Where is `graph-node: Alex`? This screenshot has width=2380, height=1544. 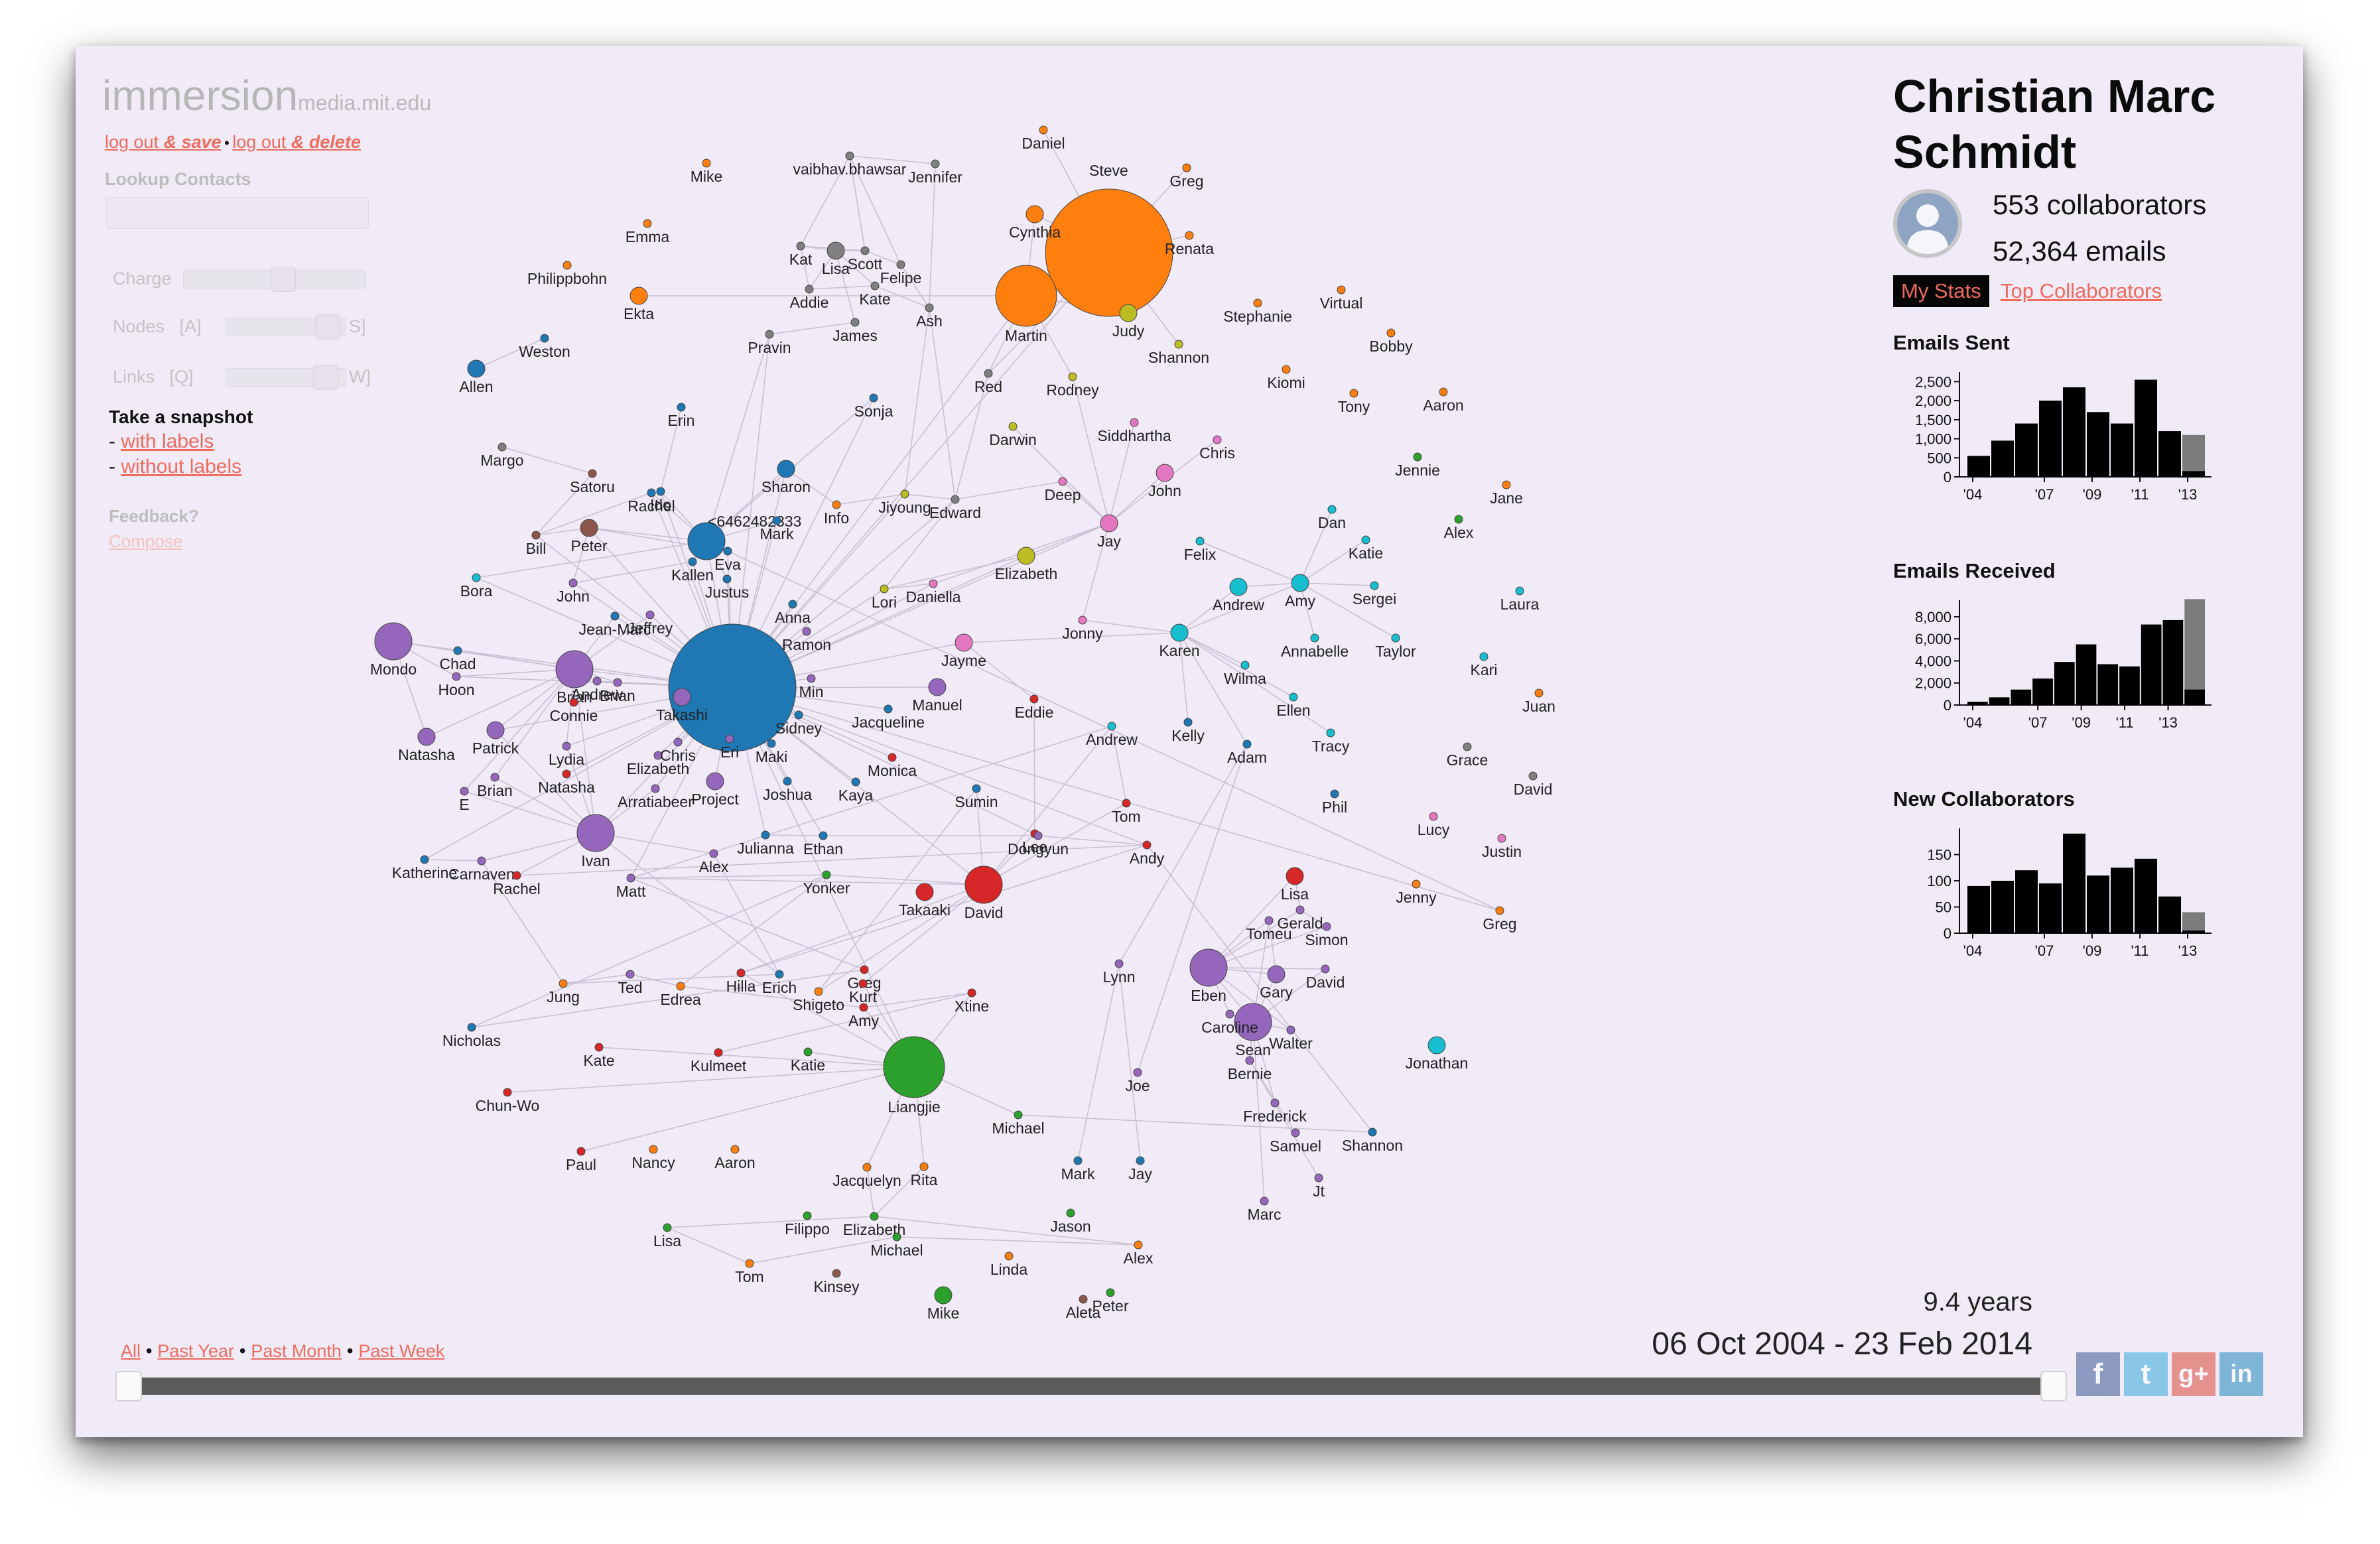 graph-node: Alex is located at coordinates (1459, 528).